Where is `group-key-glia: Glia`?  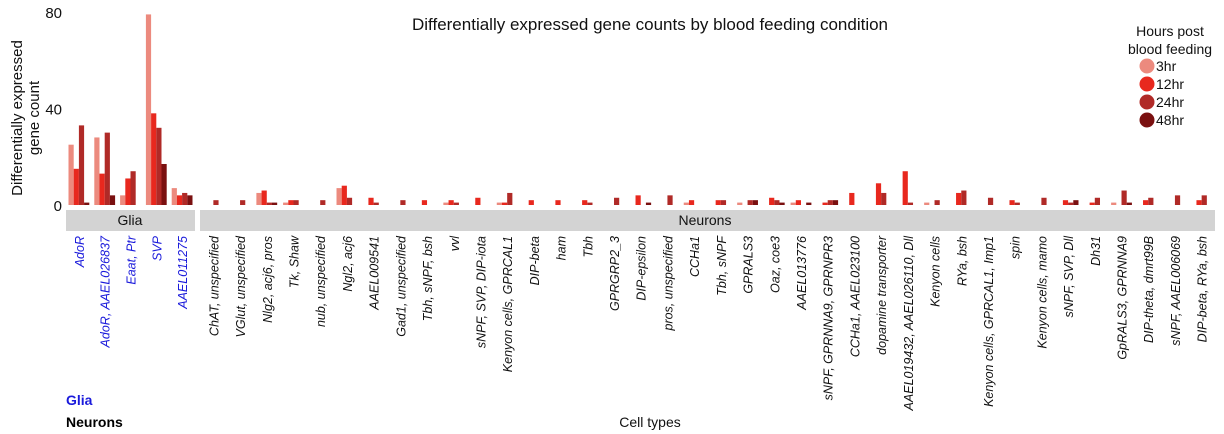
group-key-glia: Glia is located at coordinates (79, 400).